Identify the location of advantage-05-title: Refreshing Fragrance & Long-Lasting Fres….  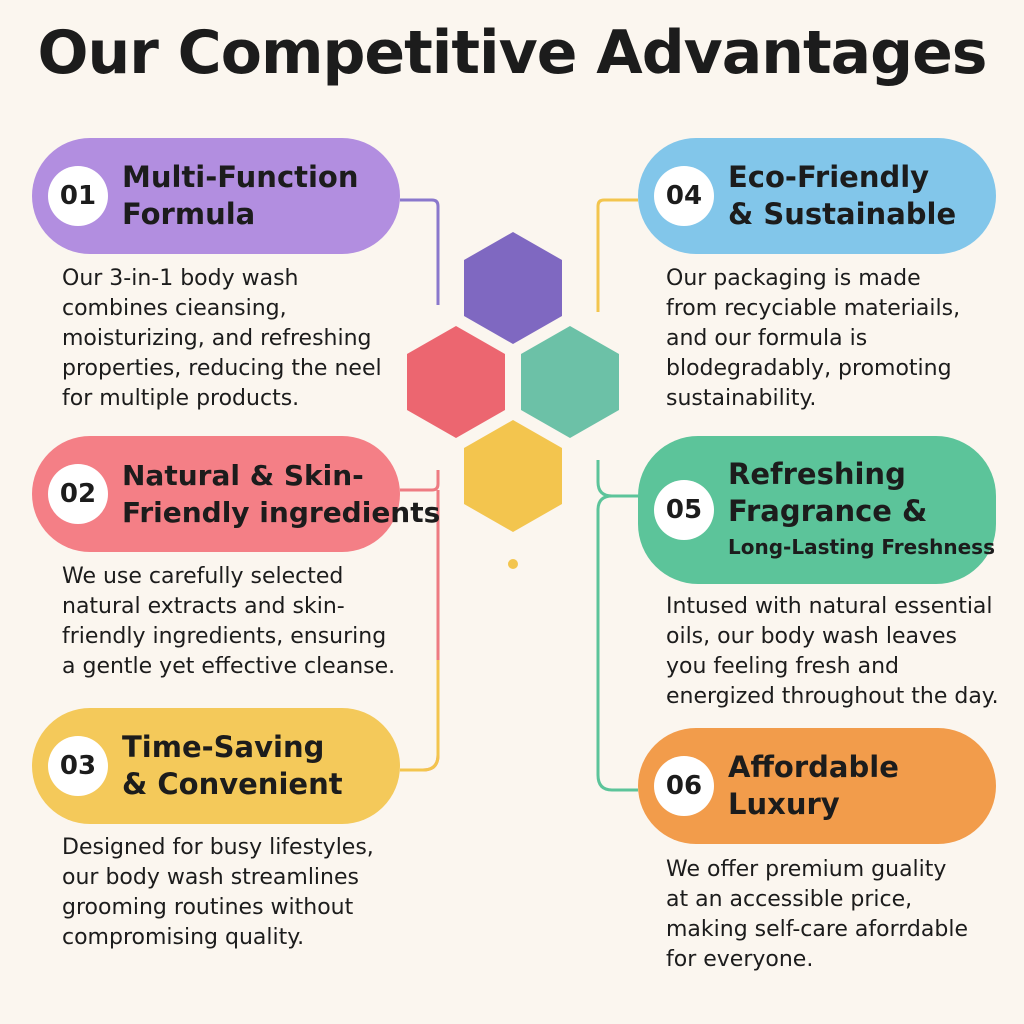
(861, 510).